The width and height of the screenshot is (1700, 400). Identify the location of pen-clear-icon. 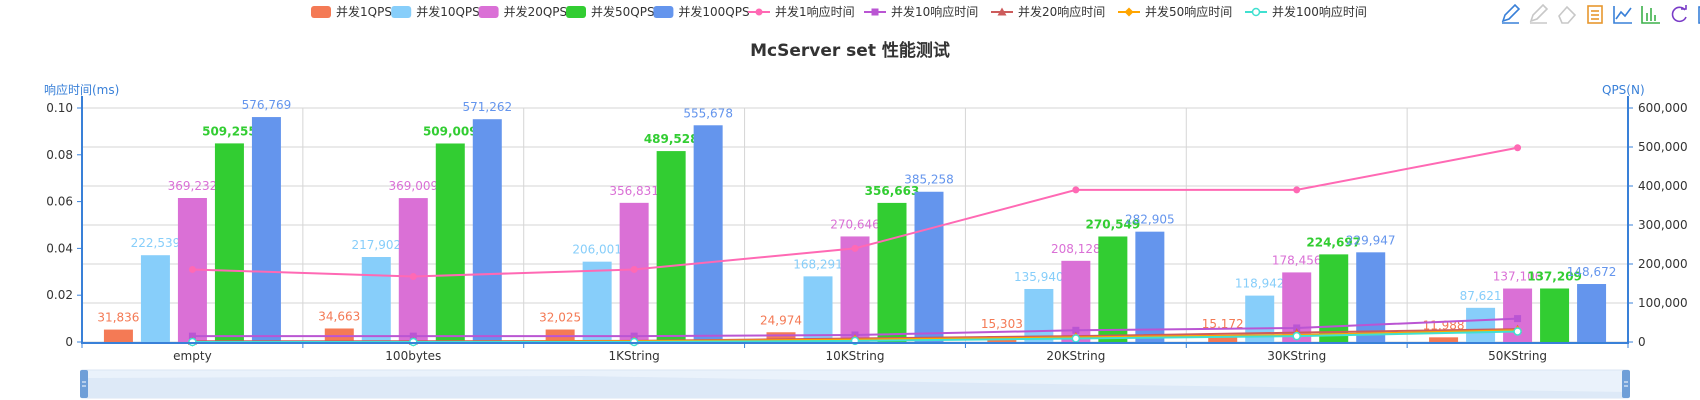
(1539, 13).